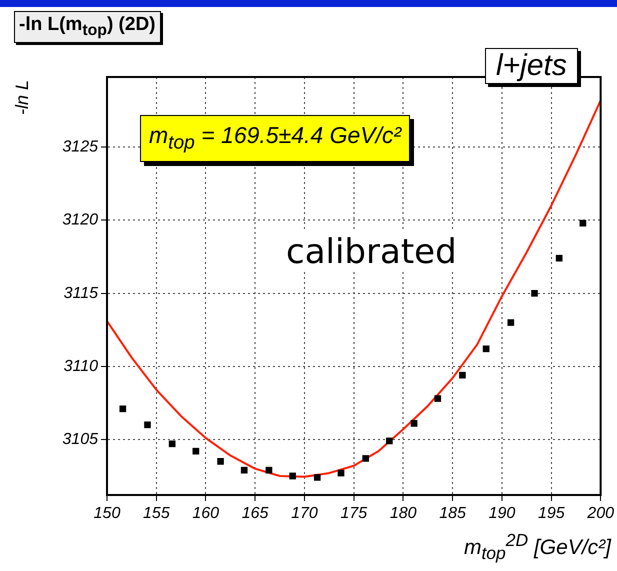  Describe the element at coordinates (403, 513) in the screenshot. I see `x-tick-label: 180` at that location.